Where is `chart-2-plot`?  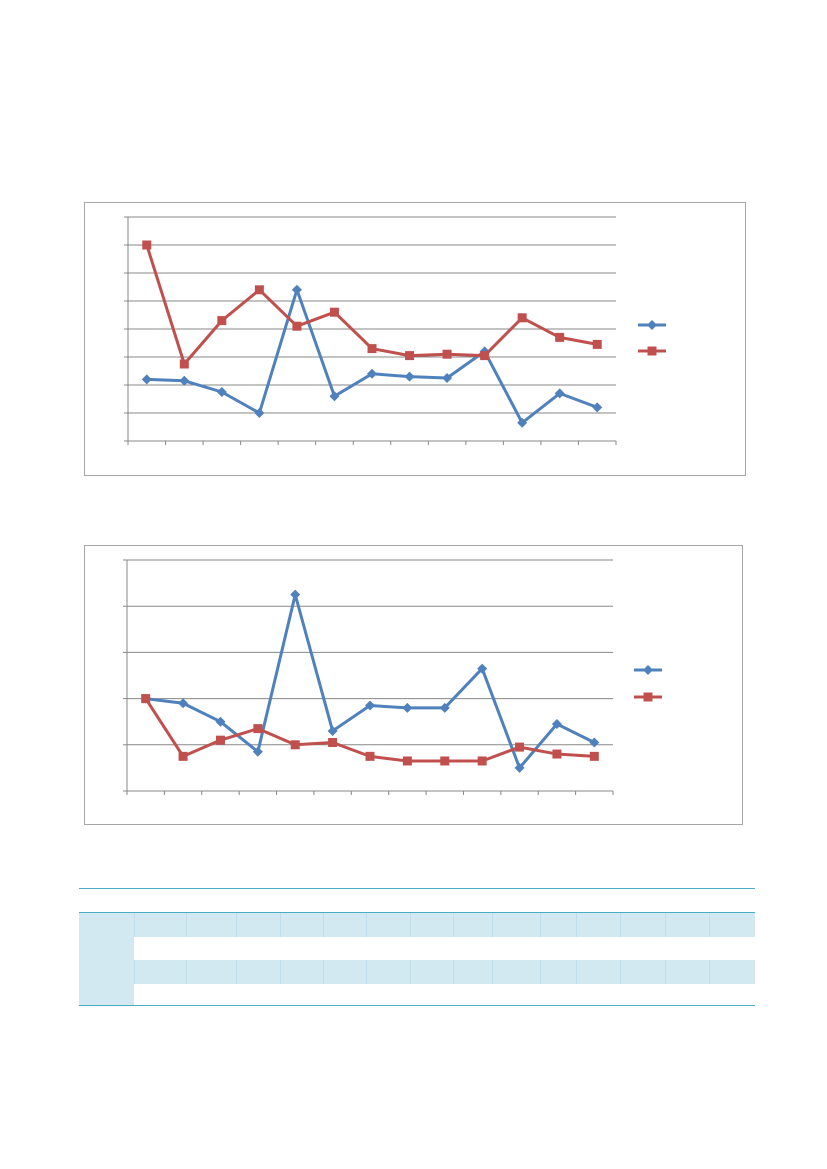
chart-2-plot is located at coordinates (392, 677).